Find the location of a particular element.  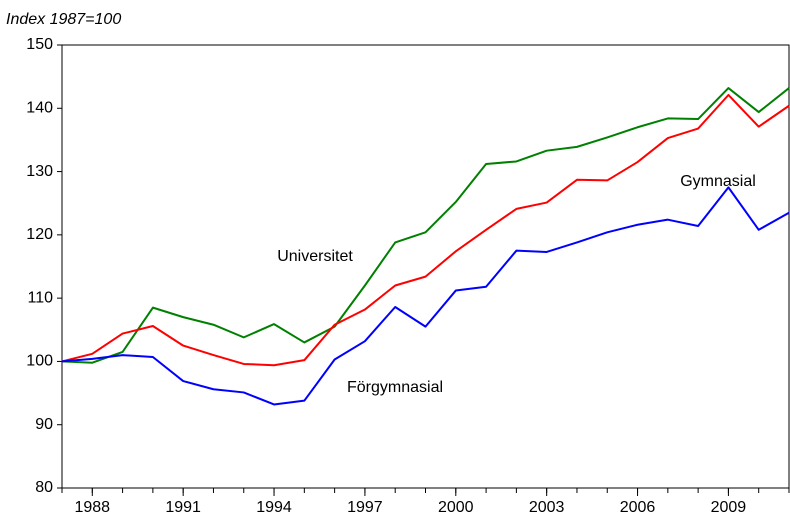

x-tick-label: 2009 is located at coordinates (729, 507).